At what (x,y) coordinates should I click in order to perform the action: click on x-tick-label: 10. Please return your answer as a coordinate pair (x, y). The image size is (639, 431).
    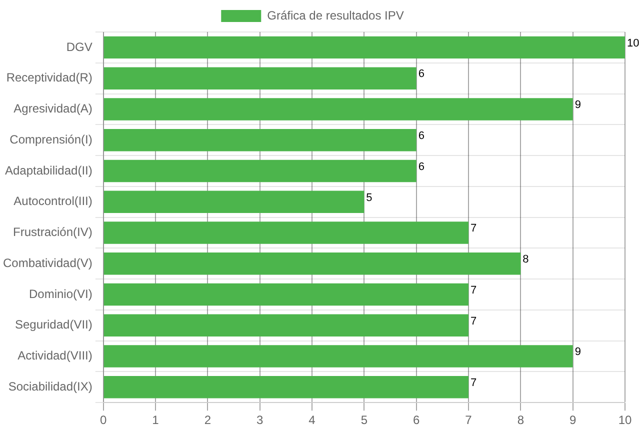
    Looking at the image, I should click on (625, 420).